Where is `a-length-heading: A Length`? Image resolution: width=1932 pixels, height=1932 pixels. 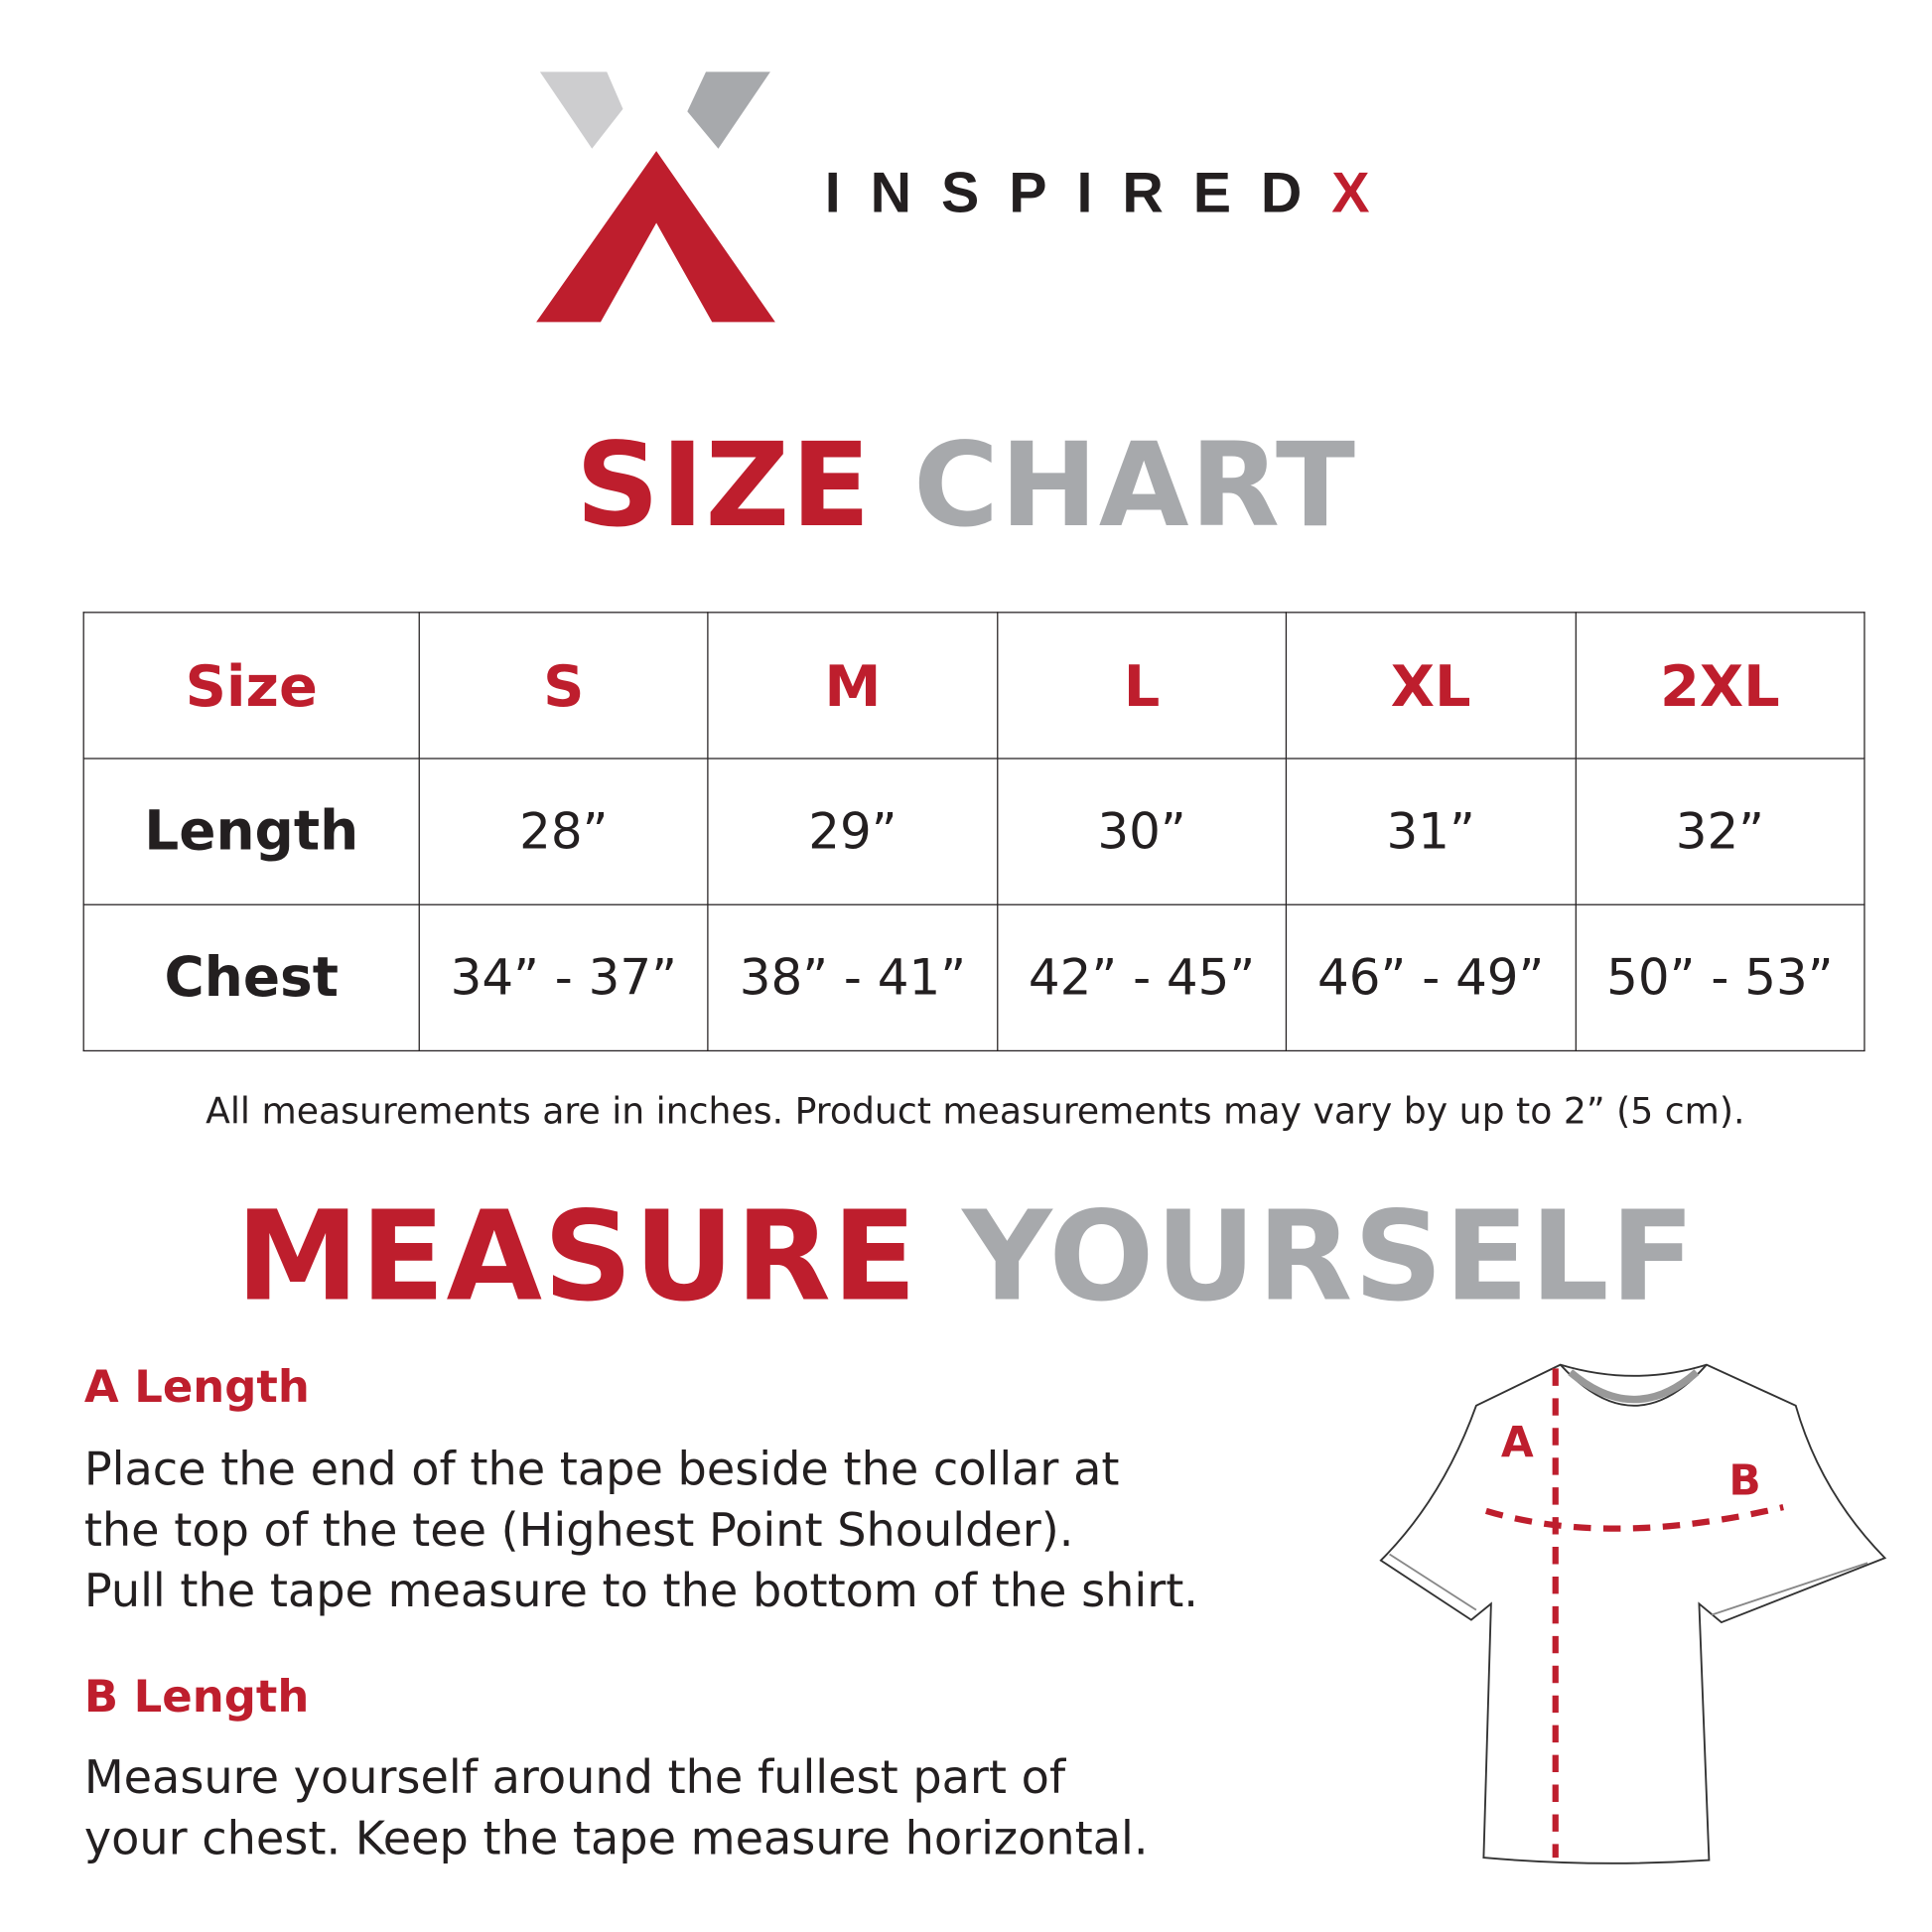
a-length-heading: A Length is located at coordinates (197, 1388).